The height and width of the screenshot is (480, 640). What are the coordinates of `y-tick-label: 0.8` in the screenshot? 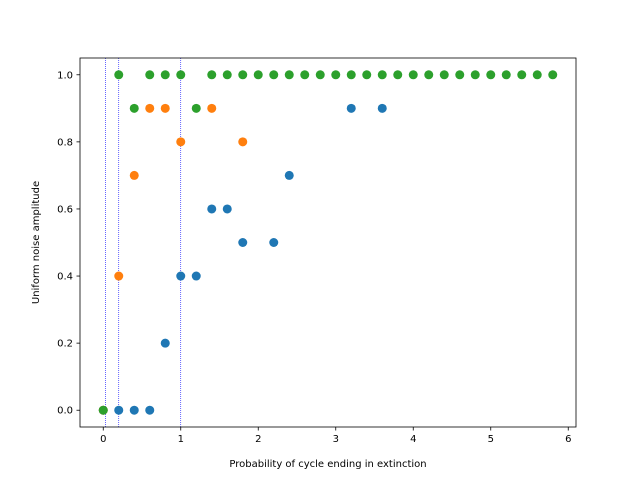 It's located at (65, 142).